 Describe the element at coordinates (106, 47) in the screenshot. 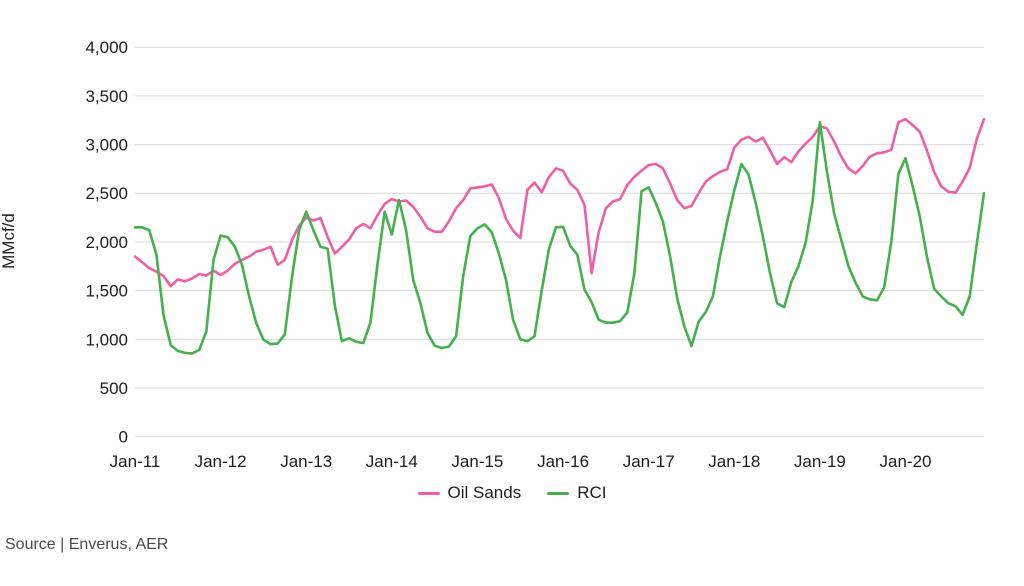

I see `y-tick: 4,000` at that location.